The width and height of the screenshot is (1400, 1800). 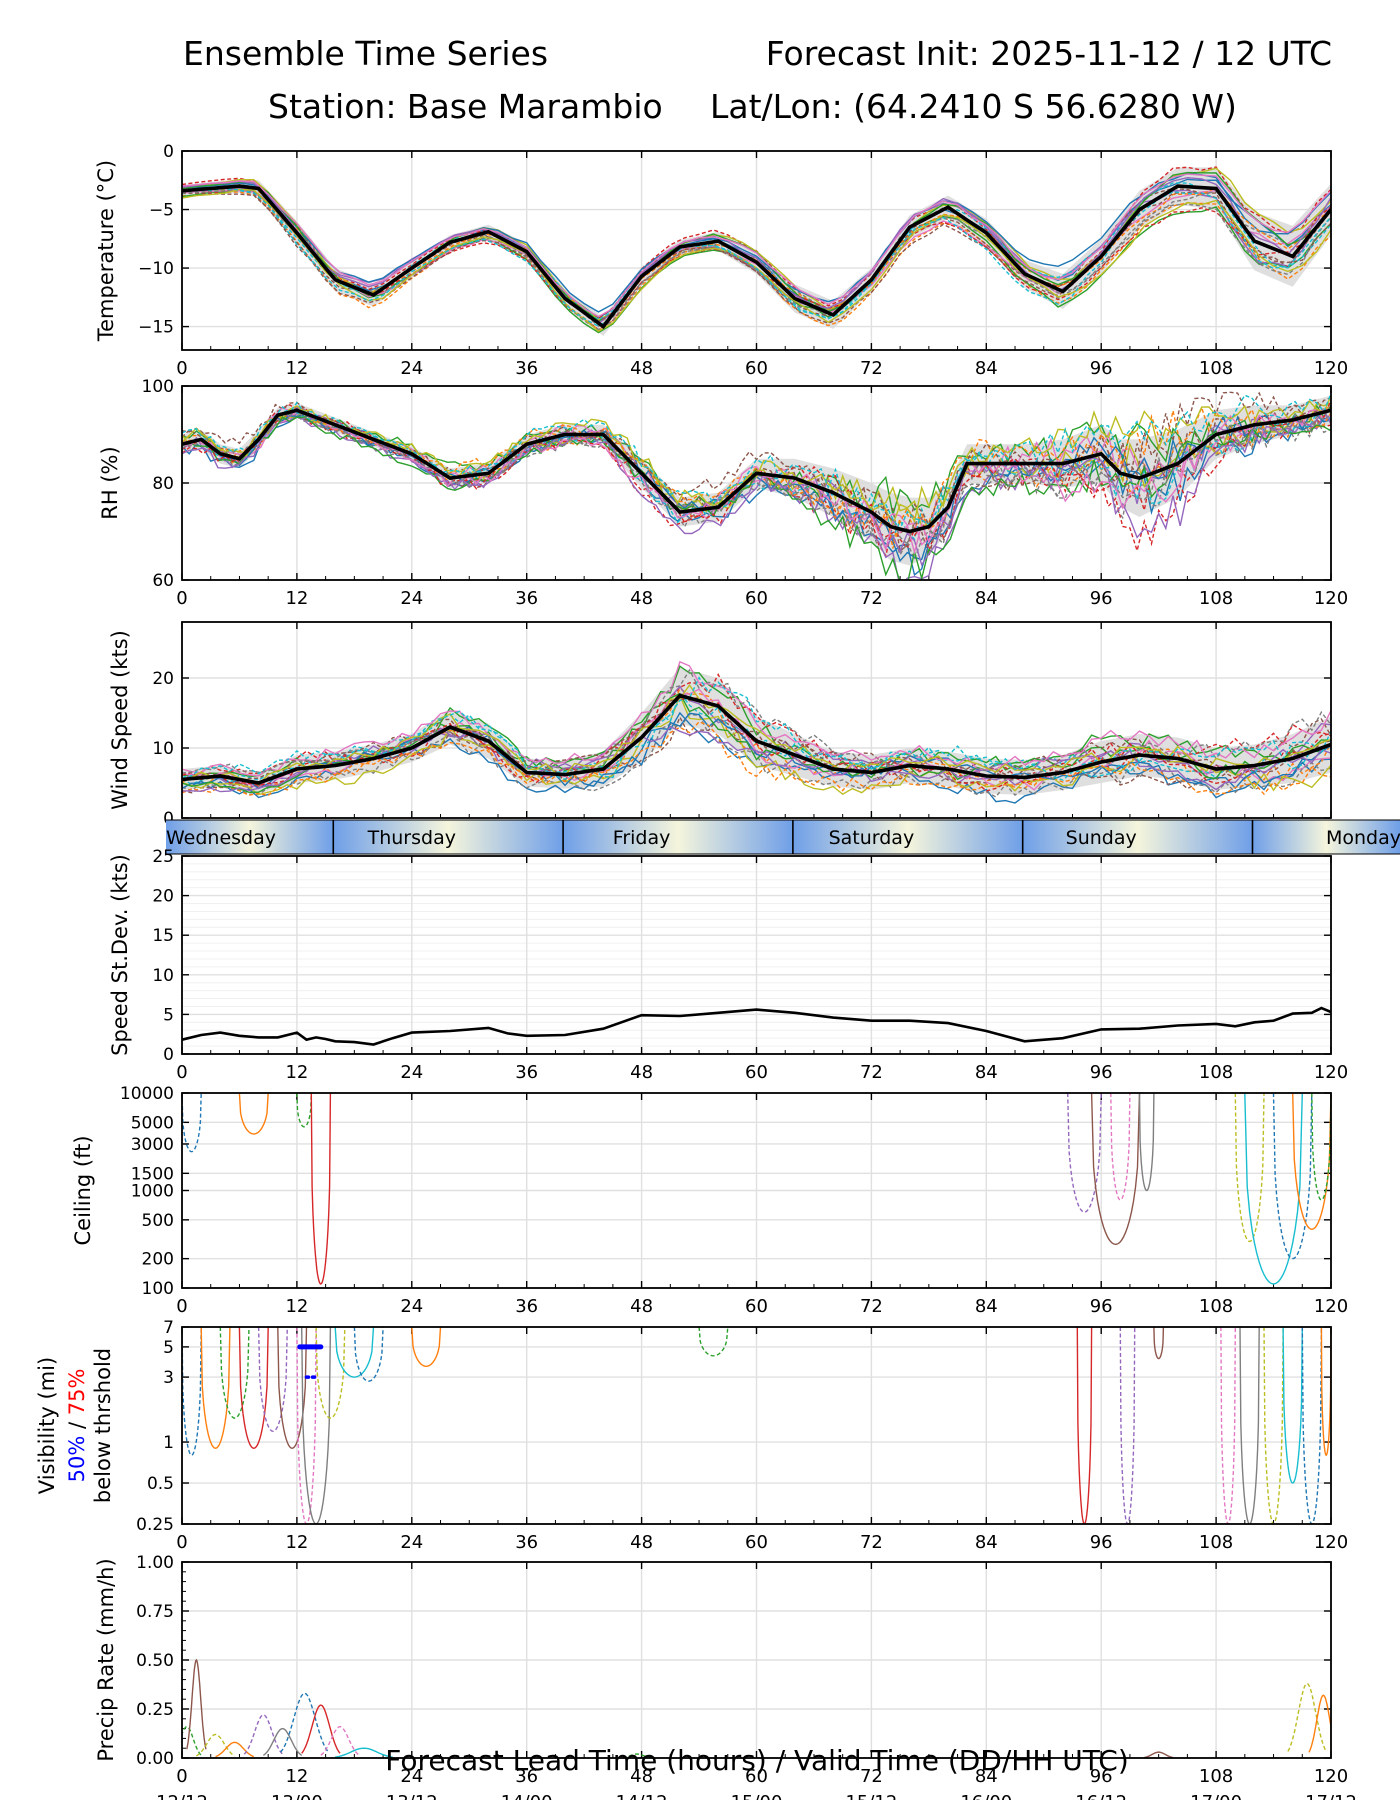 I want to click on y-tick-label: 10, so click(x=163, y=976).